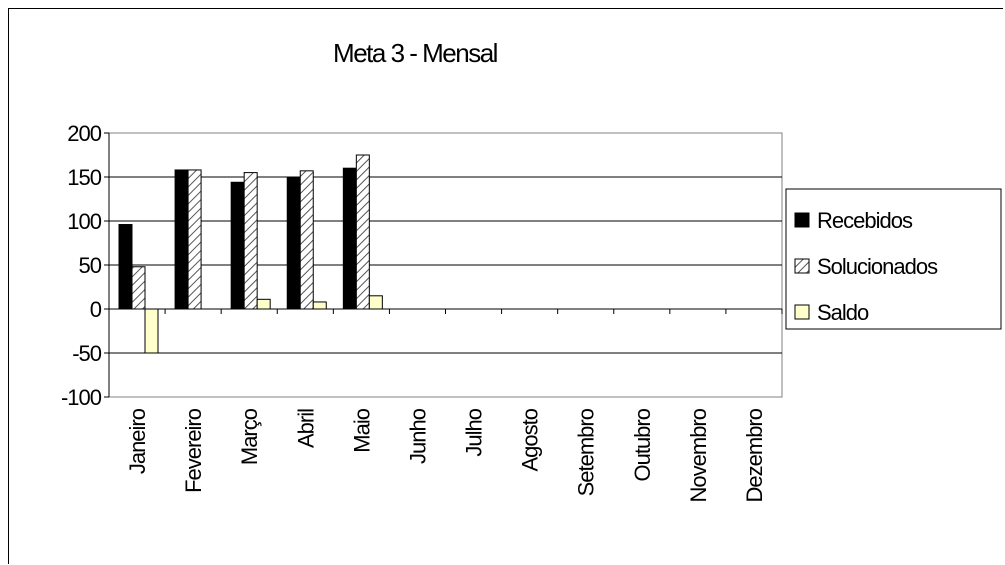 The width and height of the screenshot is (1005, 565). Describe the element at coordinates (249, 436) in the screenshot. I see `x-tick-label: Março` at that location.